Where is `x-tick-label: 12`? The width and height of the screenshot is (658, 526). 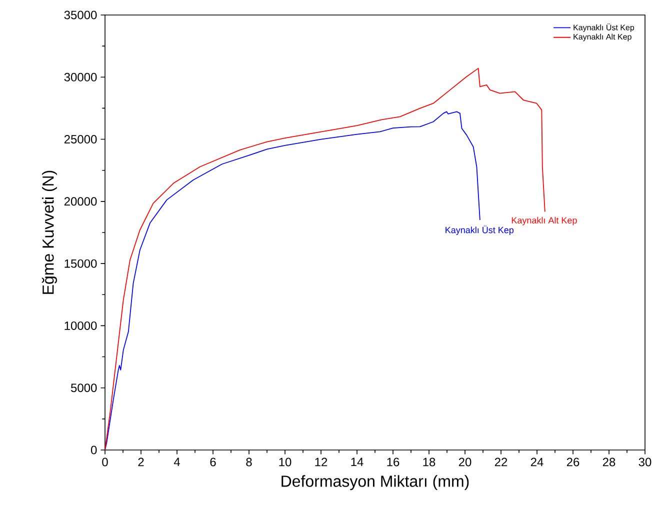
x-tick-label: 12 is located at coordinates (321, 462).